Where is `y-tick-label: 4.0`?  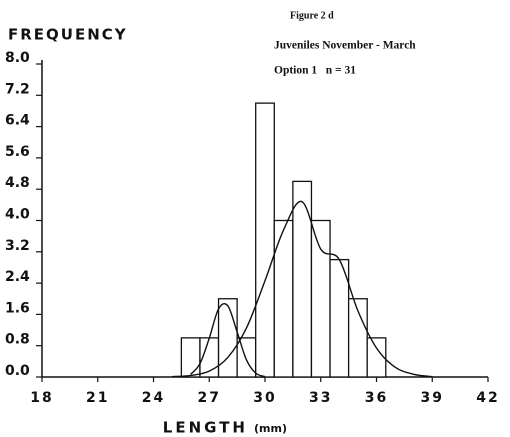
y-tick-label: 4.0 is located at coordinates (17, 215).